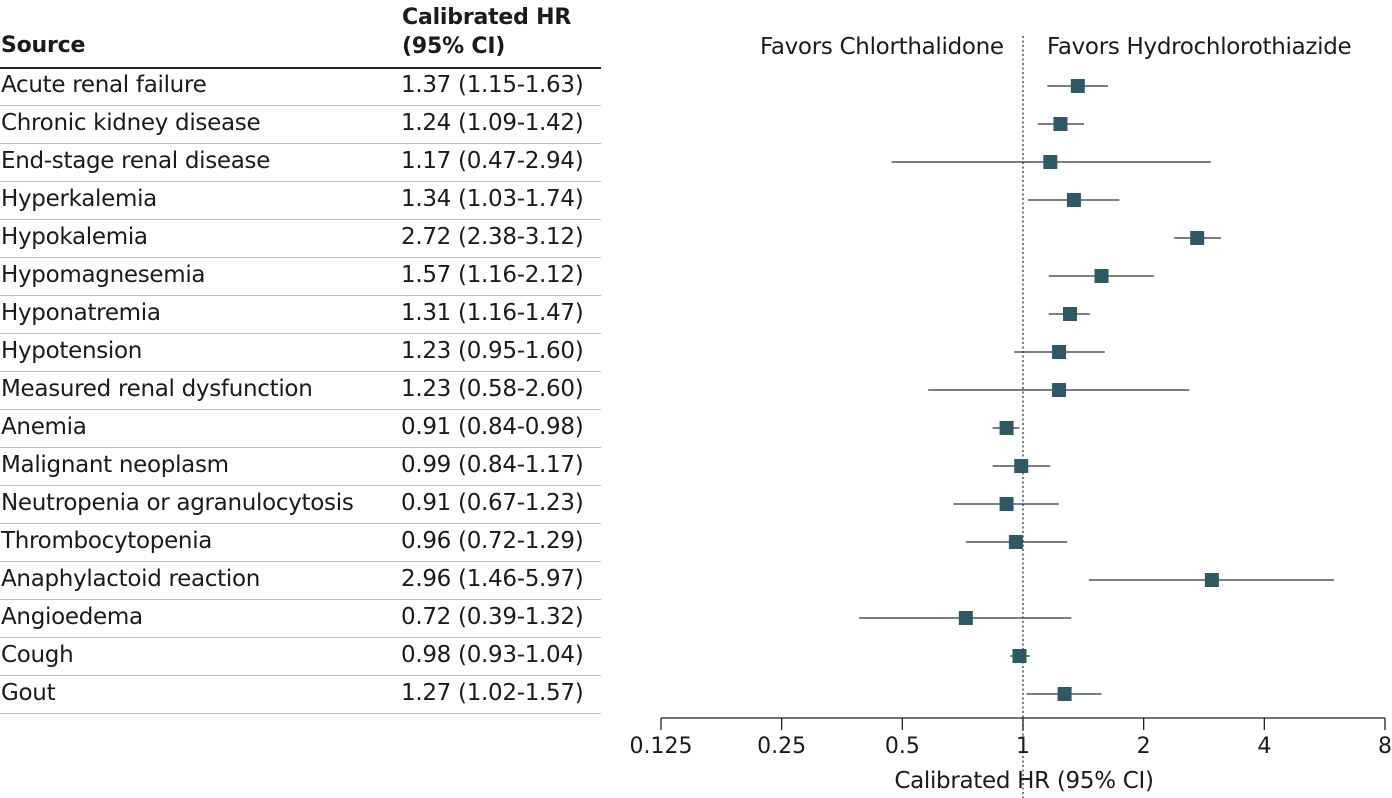 This screenshot has width=1392, height=798. What do you see at coordinates (492, 275) in the screenshot?
I see `hr-value: 1.57 (1.16-2.12)` at bounding box center [492, 275].